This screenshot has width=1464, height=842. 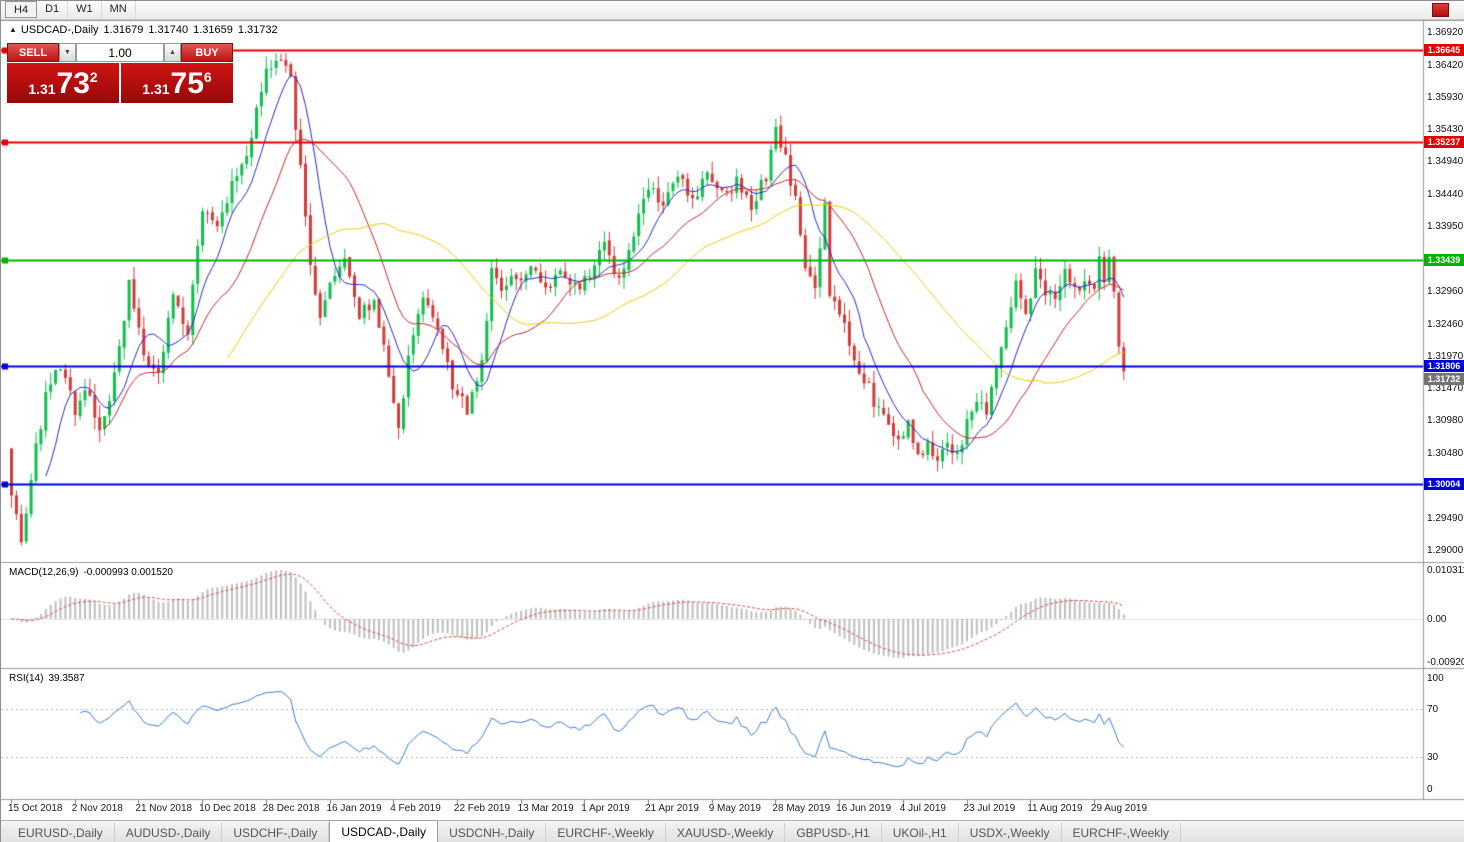 I want to click on chart-tab-usdcnh-daily: USDCNH-,Daily, so click(x=492, y=832).